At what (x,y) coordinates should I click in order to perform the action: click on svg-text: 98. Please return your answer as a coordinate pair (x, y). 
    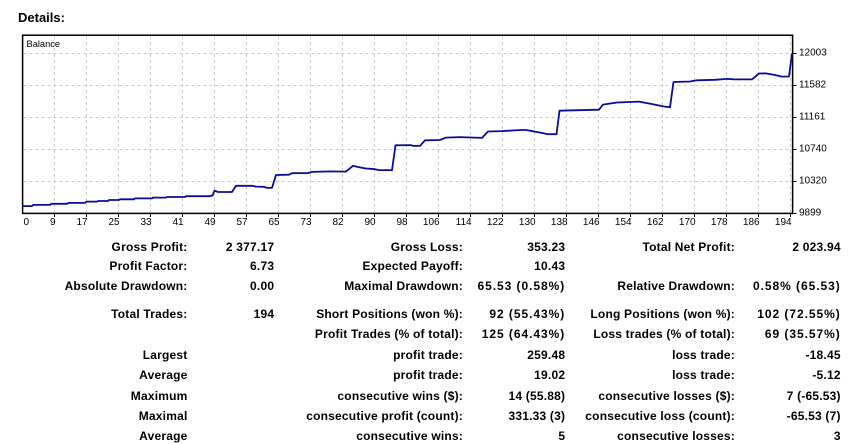
    Looking at the image, I should click on (402, 222).